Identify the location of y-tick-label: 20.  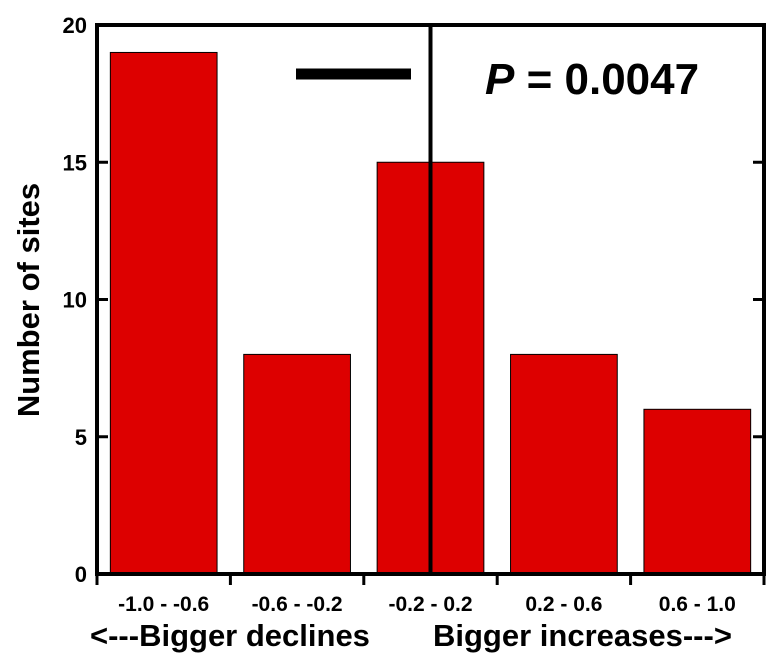
(75, 25).